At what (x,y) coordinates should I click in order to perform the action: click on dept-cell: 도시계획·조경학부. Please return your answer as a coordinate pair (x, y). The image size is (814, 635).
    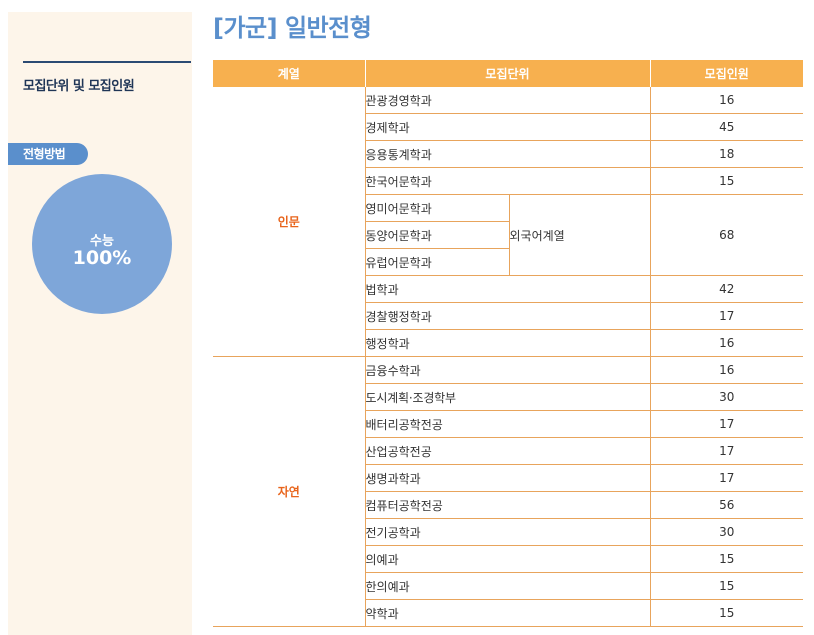
    Looking at the image, I should click on (507, 397).